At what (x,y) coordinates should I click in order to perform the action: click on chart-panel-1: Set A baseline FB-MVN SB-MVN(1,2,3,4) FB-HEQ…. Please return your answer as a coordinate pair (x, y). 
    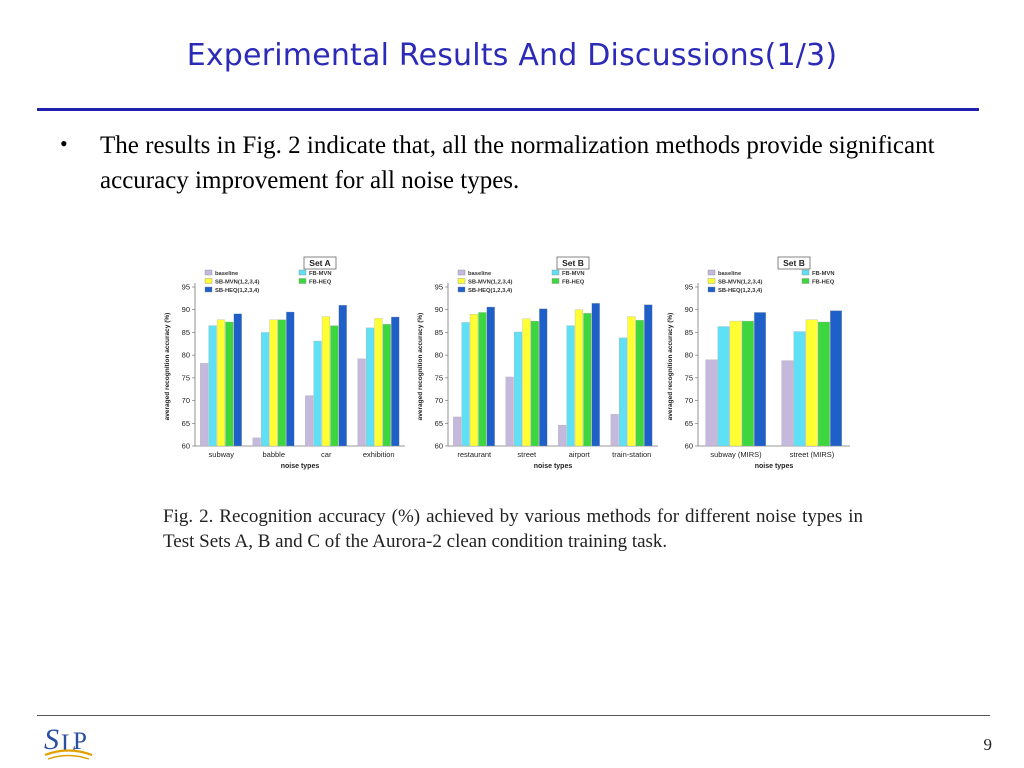
    Looking at the image, I should click on (284, 363).